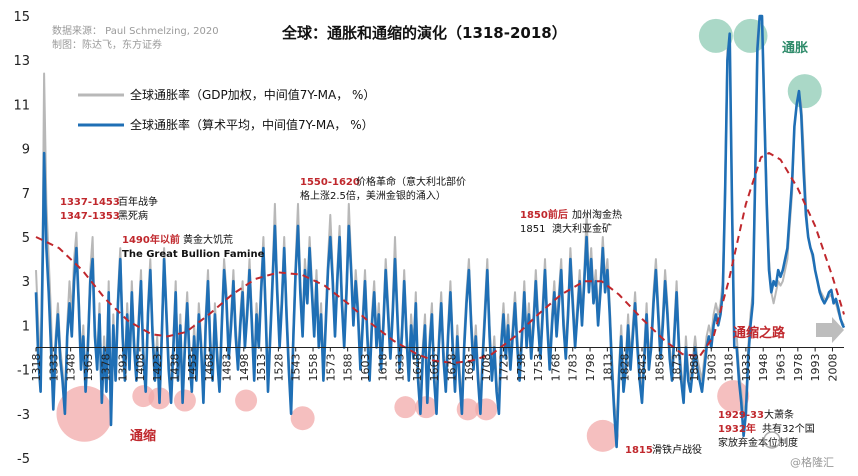 The width and height of the screenshot is (858, 476). Describe the element at coordinates (138, 201) in the screenshot. I see `annotation-text: 百年战争` at that location.